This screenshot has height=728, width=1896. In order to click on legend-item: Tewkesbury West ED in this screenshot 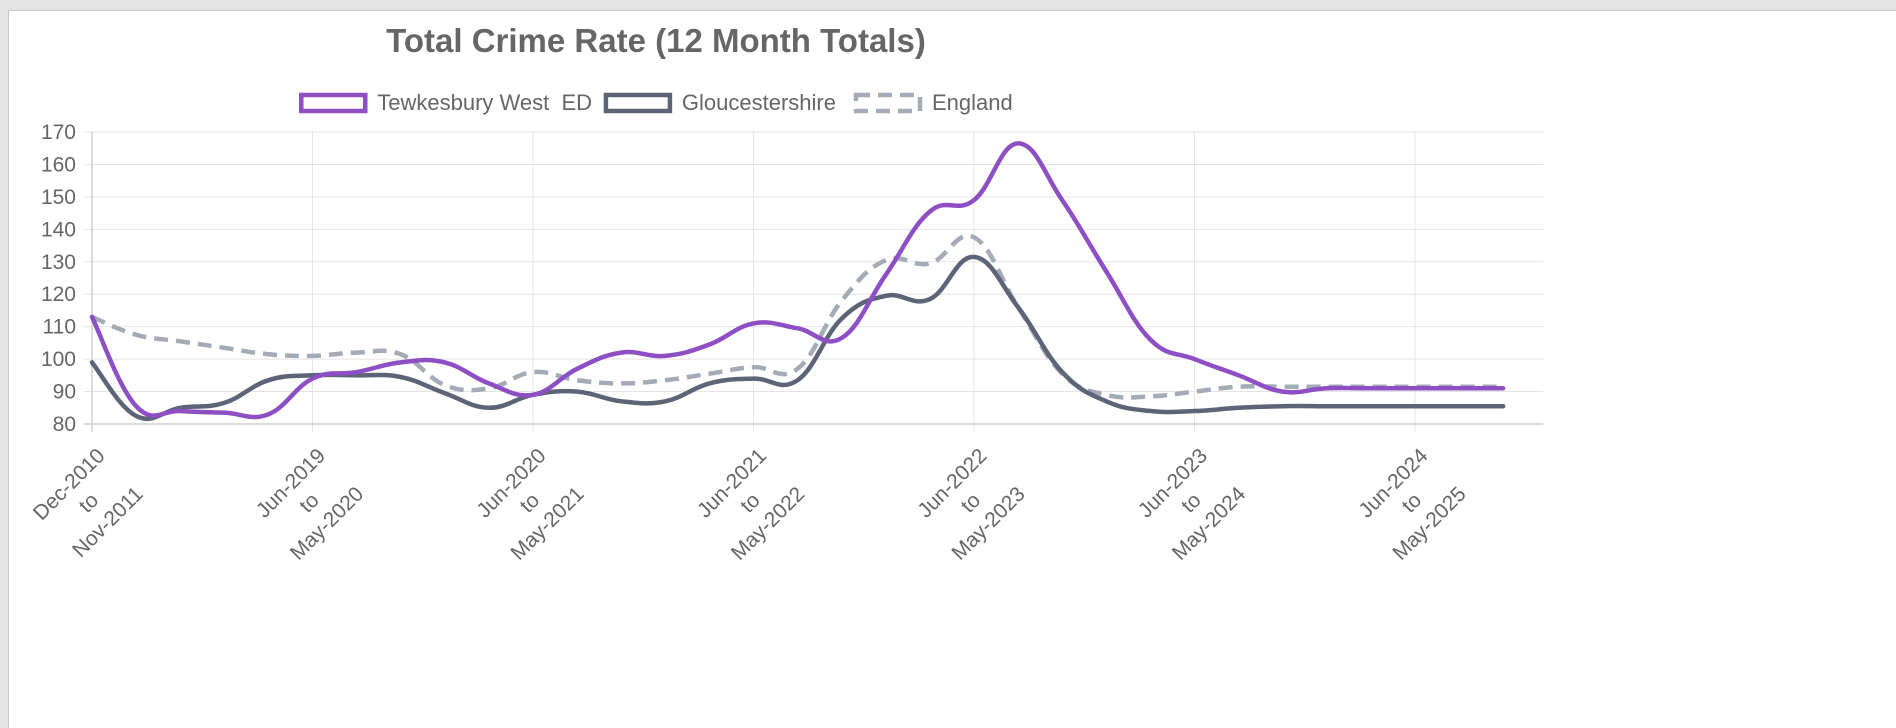, I will do `click(445, 102)`.